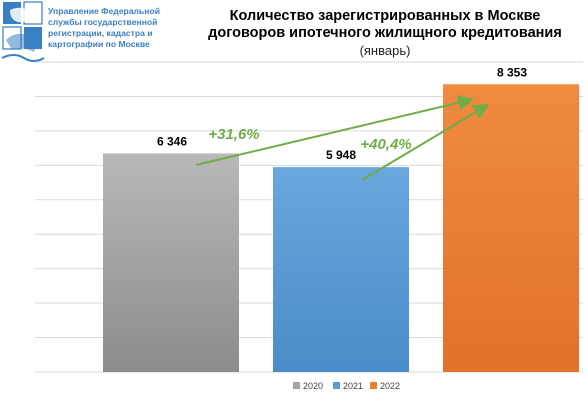  Describe the element at coordinates (334, 130) in the screenshot. I see `trend-arrow-2020-2022` at that location.